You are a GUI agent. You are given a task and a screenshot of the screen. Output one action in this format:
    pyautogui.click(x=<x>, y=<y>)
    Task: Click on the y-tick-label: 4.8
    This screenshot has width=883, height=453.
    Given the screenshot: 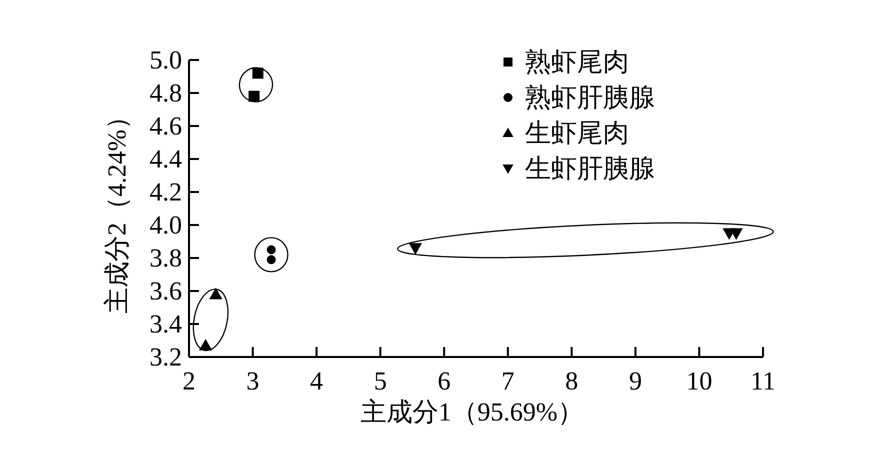 What is the action you would take?
    pyautogui.click(x=166, y=93)
    